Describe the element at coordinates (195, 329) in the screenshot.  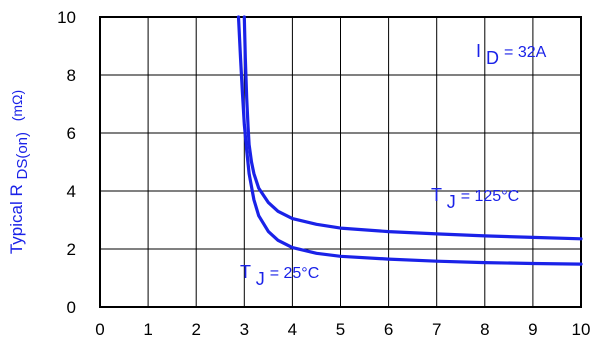
I see `x-tick-label: 2` at that location.